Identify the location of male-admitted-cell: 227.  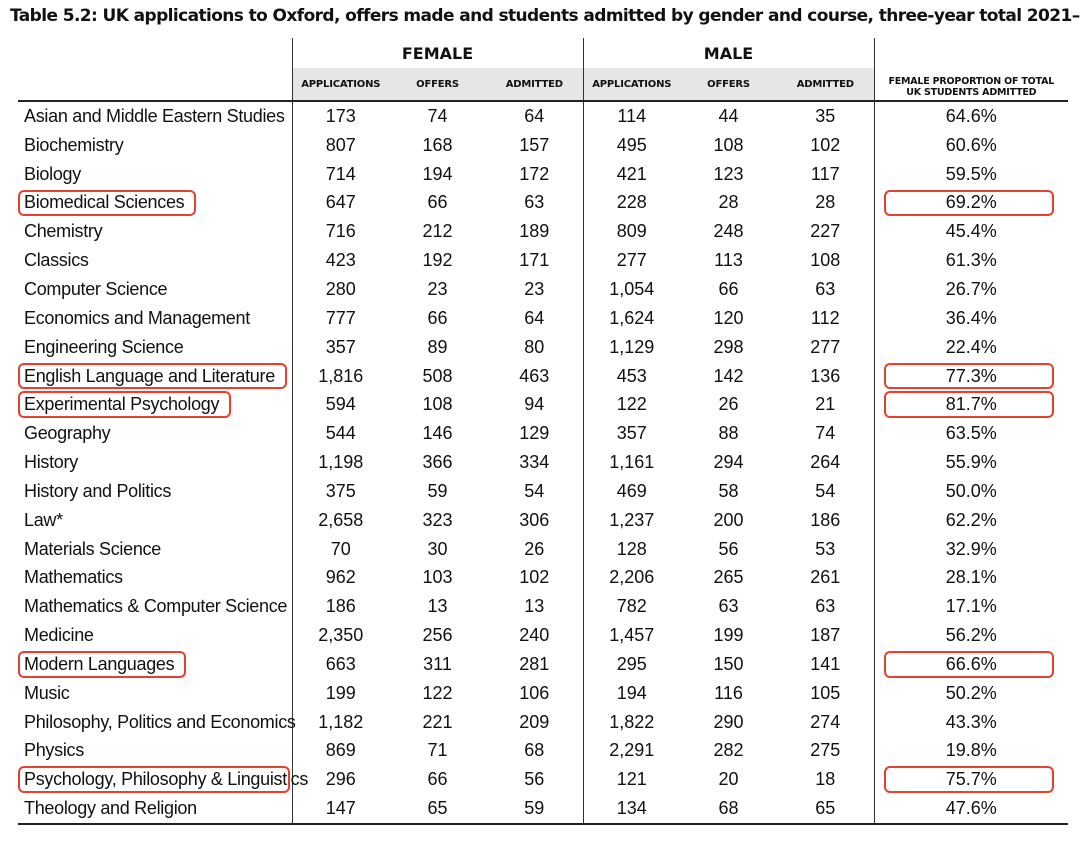
(825, 231).